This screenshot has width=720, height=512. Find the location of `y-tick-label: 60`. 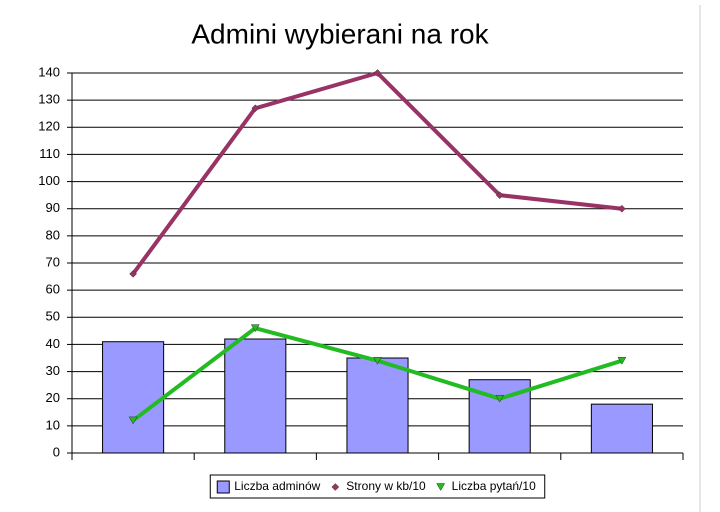

y-tick-label: 60 is located at coordinates (53, 289).